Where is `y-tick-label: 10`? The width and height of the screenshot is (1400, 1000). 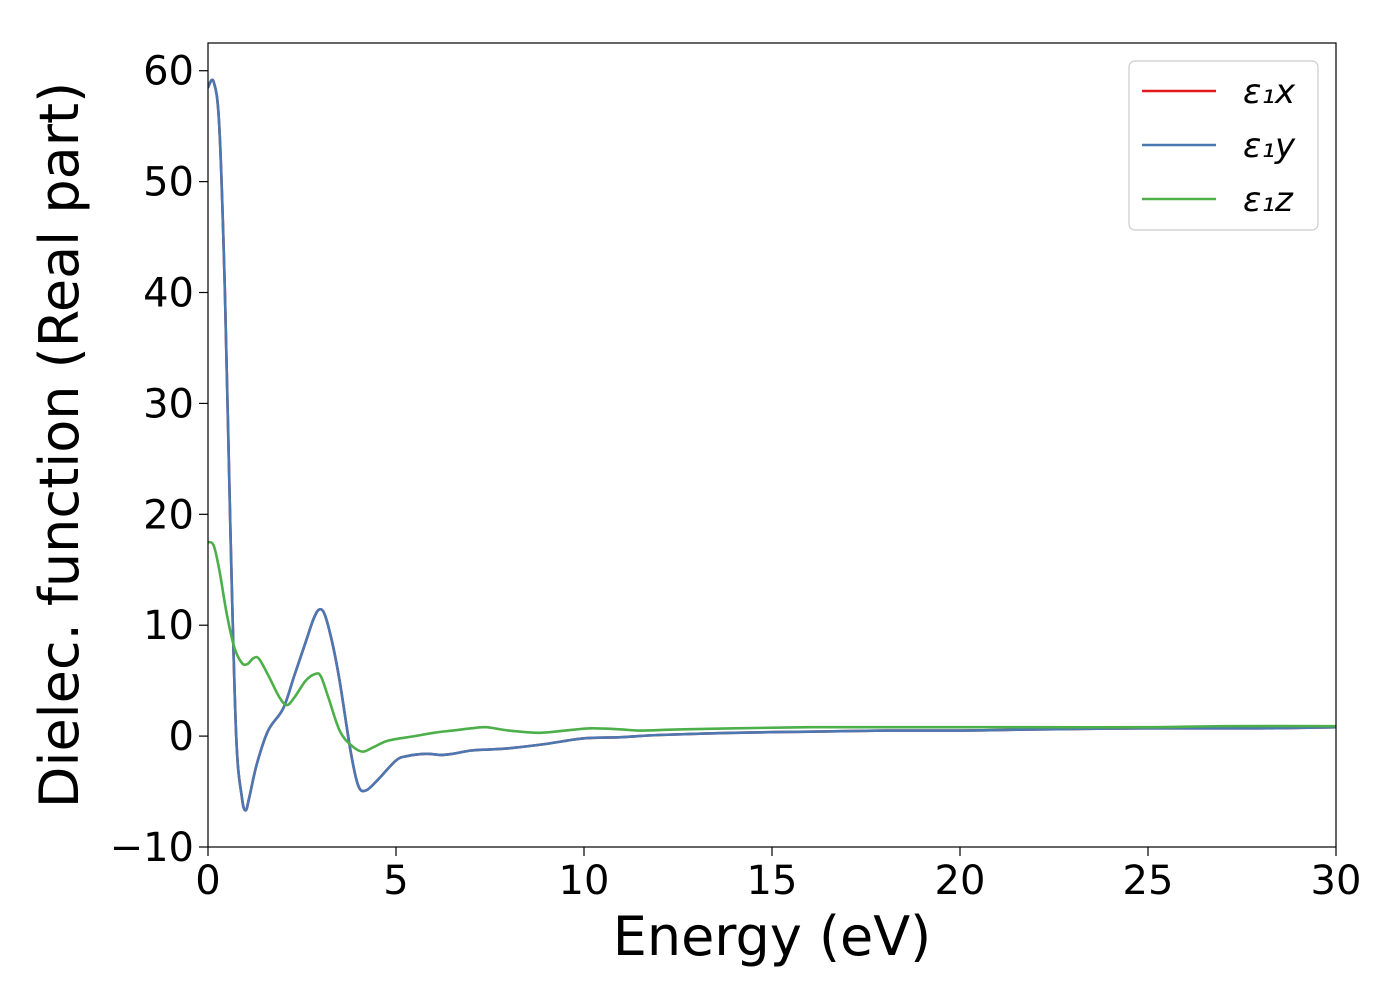
y-tick-label: 10 is located at coordinates (168, 626).